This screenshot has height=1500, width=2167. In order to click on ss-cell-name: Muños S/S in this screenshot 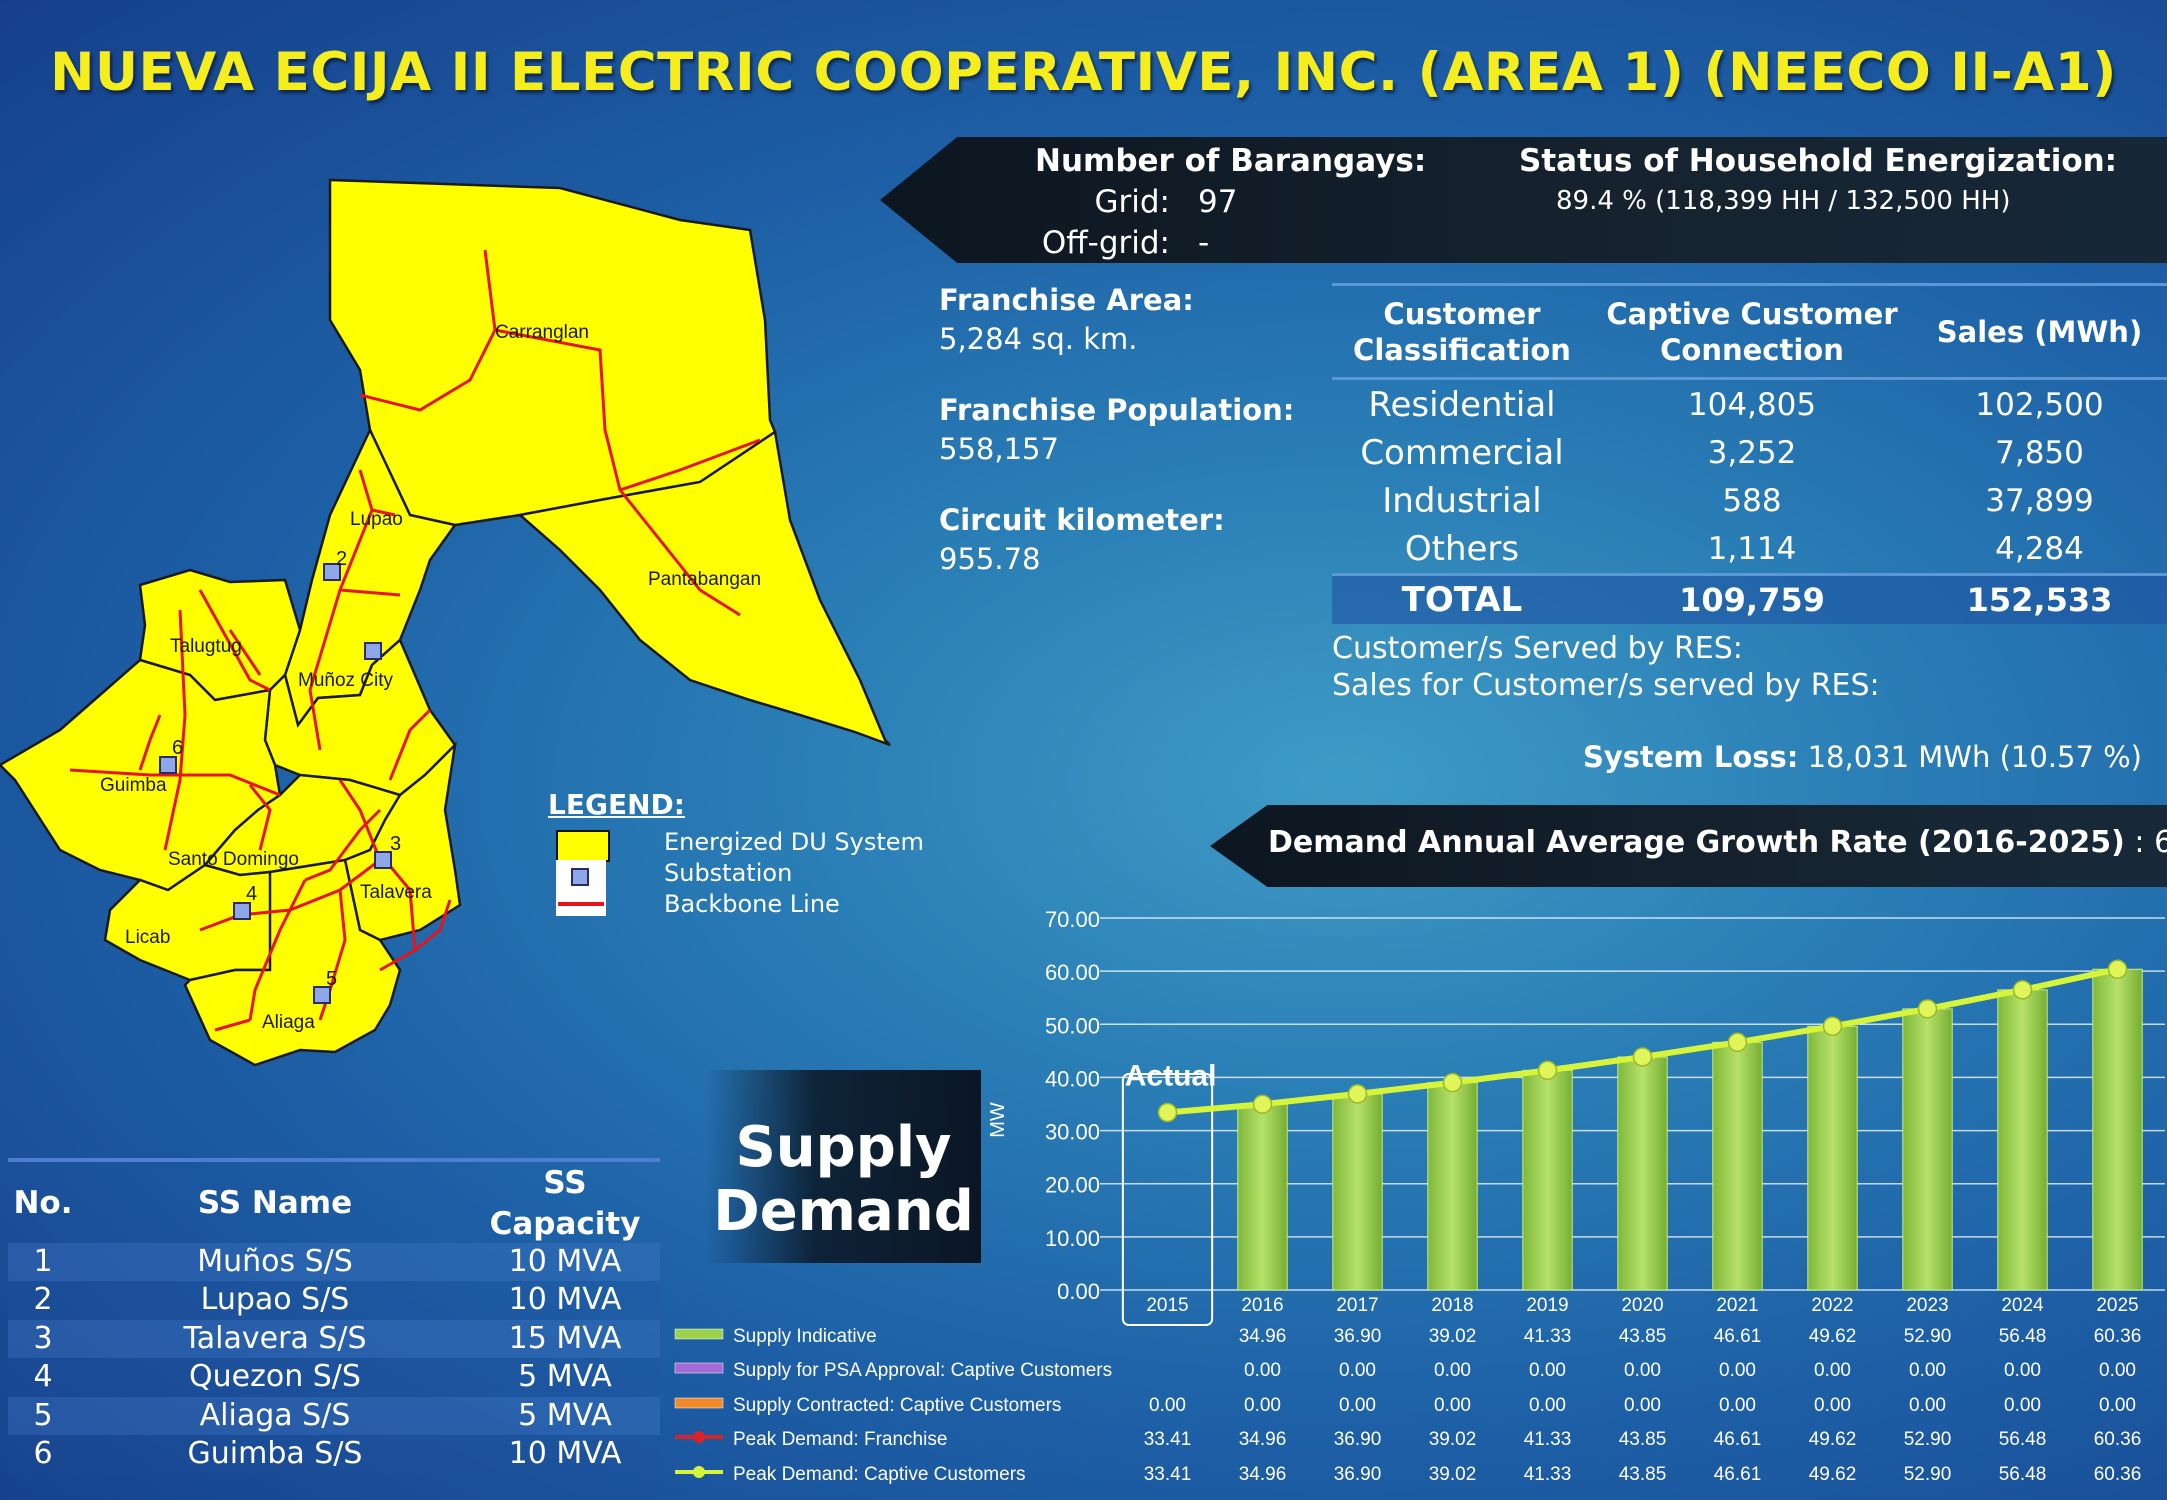, I will do `click(275, 1261)`.